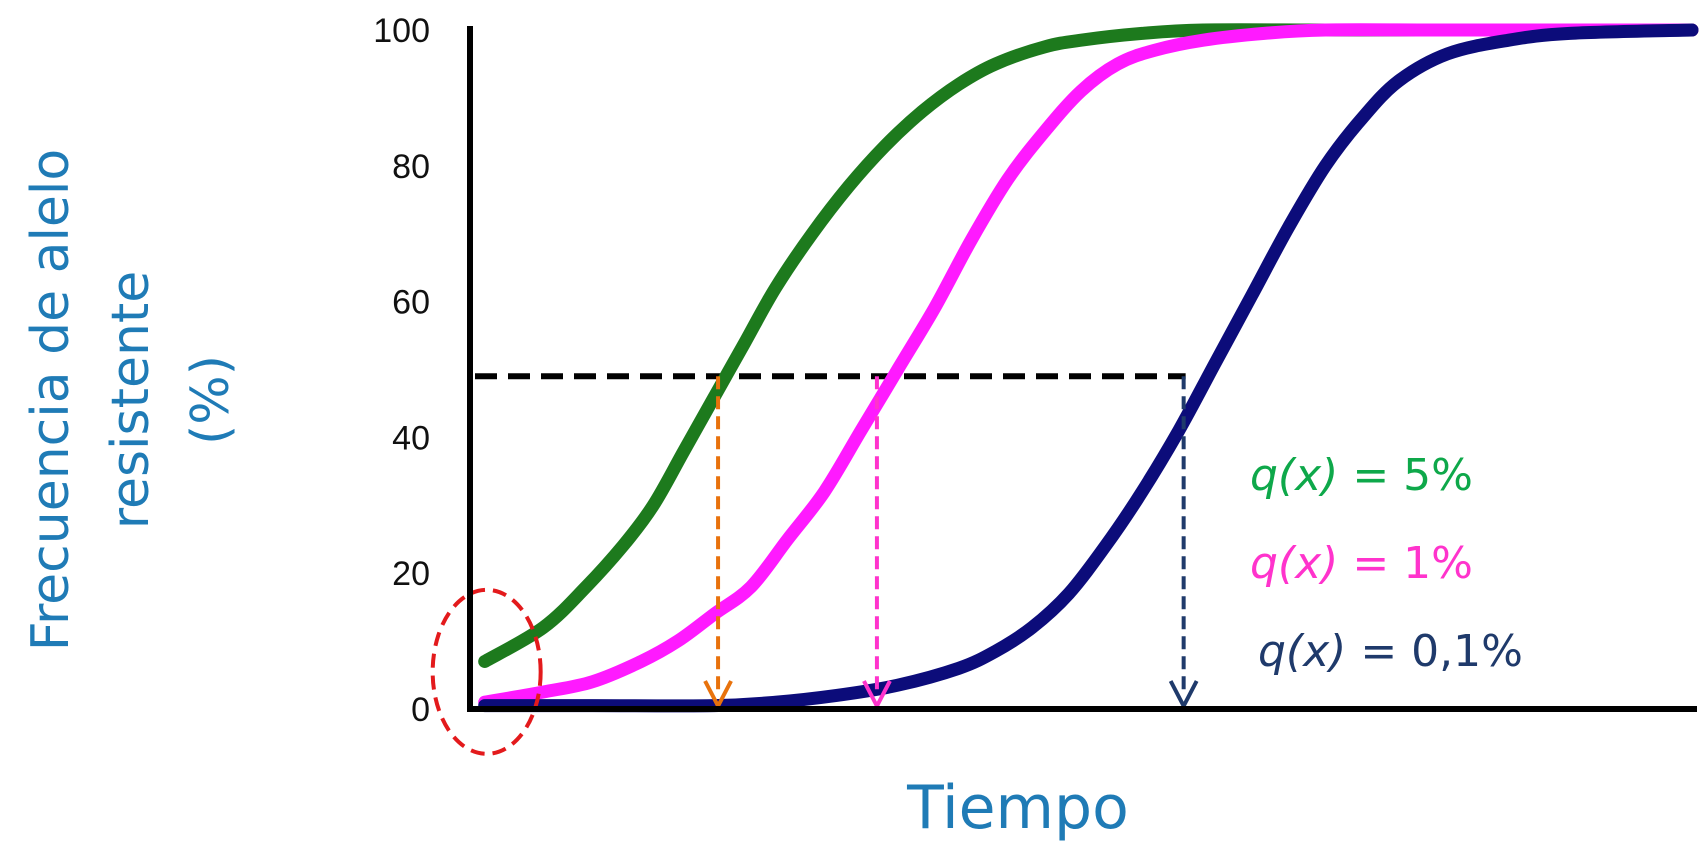 Image resolution: width=1700 pixels, height=845 pixels. Describe the element at coordinates (420, 710) in the screenshot. I see `y-tick-label-0: 0` at that location.